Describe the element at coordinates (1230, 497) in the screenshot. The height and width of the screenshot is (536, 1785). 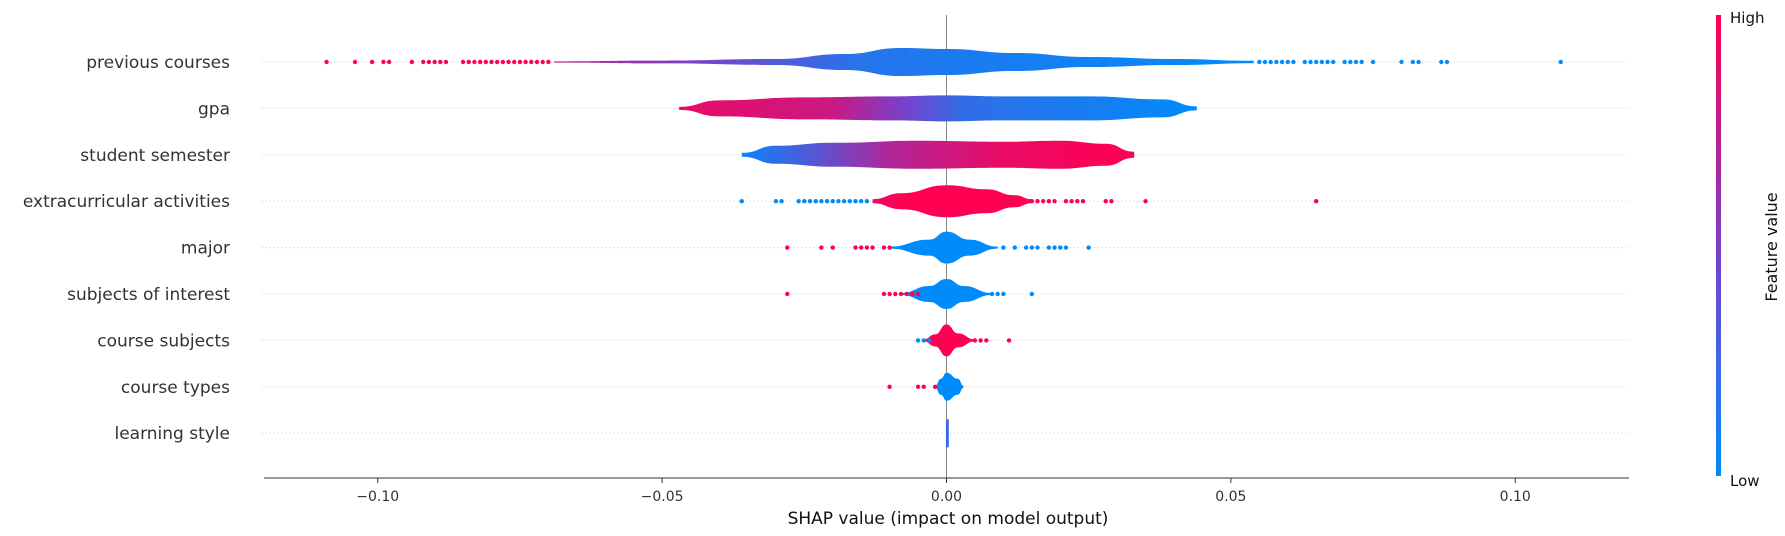
I see `x-tick-label: 0.05` at that location.